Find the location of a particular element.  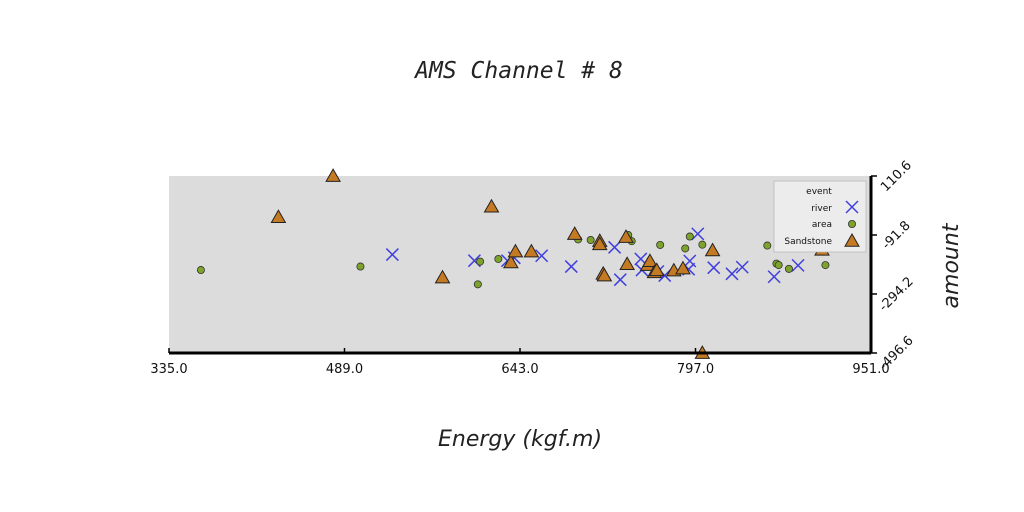

y-tick-label: 110.6 is located at coordinates (896, 176).